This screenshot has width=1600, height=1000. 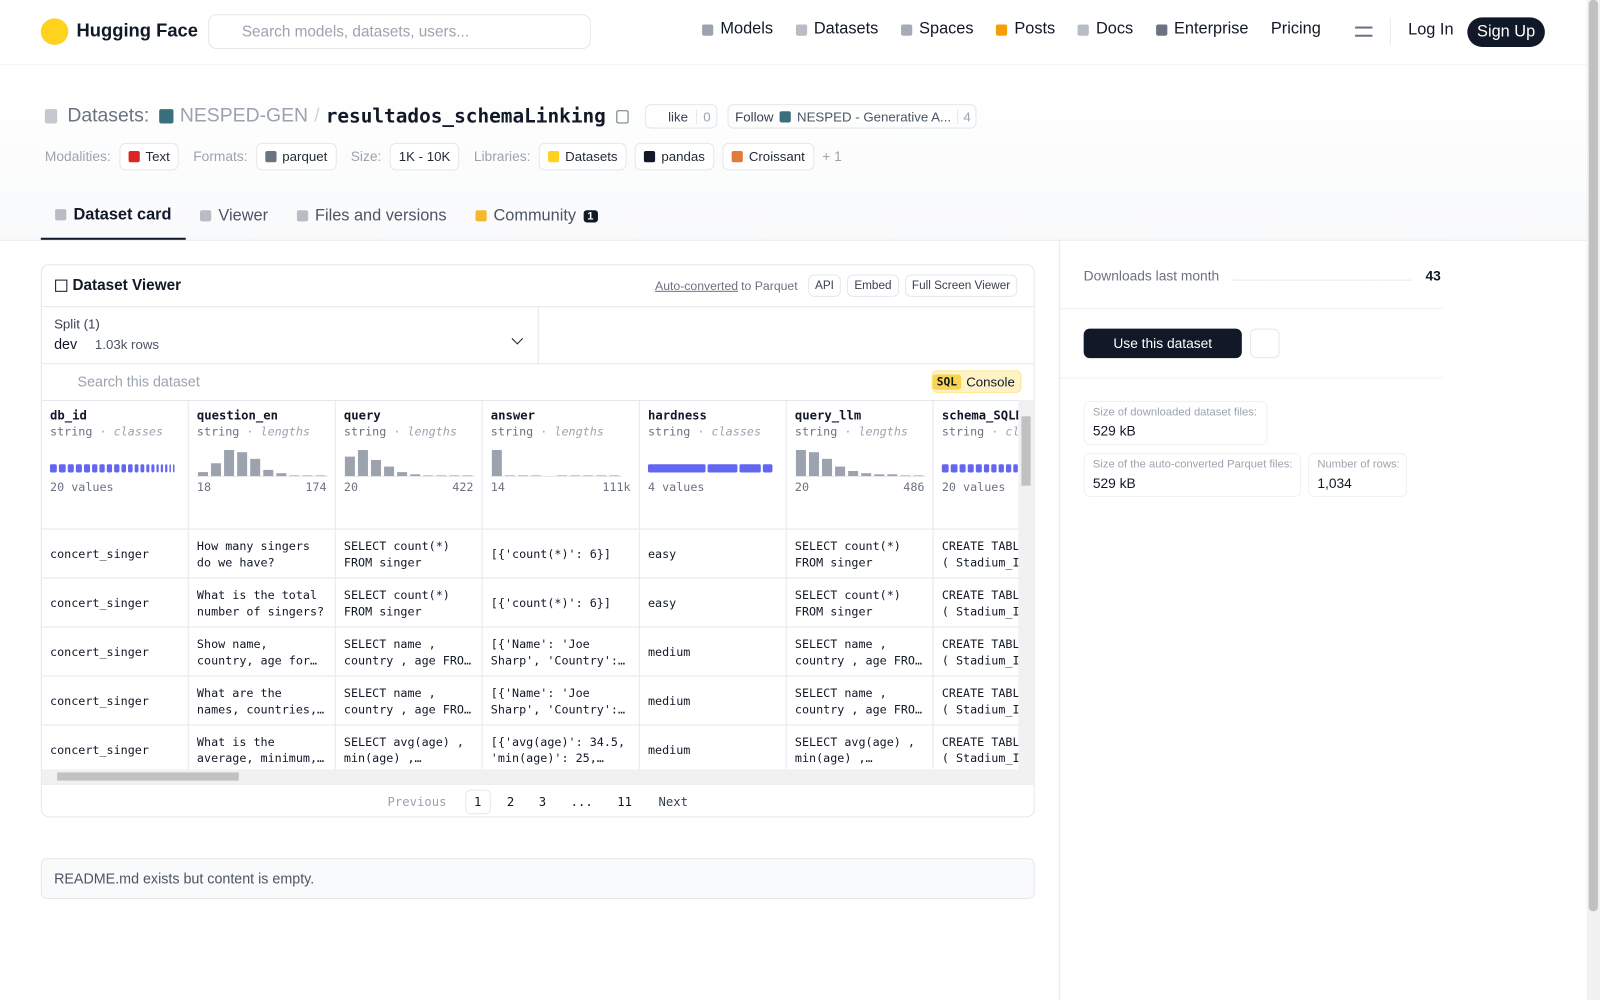 I want to click on like-button: like 0, so click(x=681, y=116).